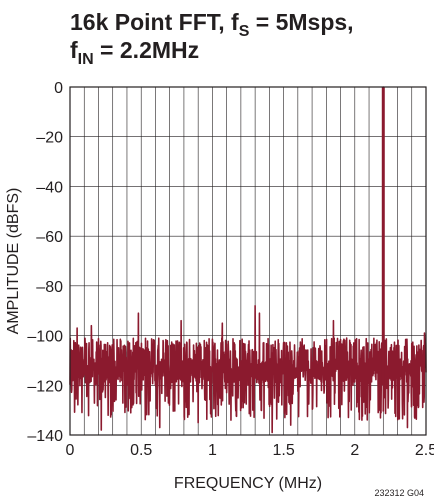  I want to click on chart-title-line1: 16k Point FFT, fS = 5Msps,, so click(212, 24).